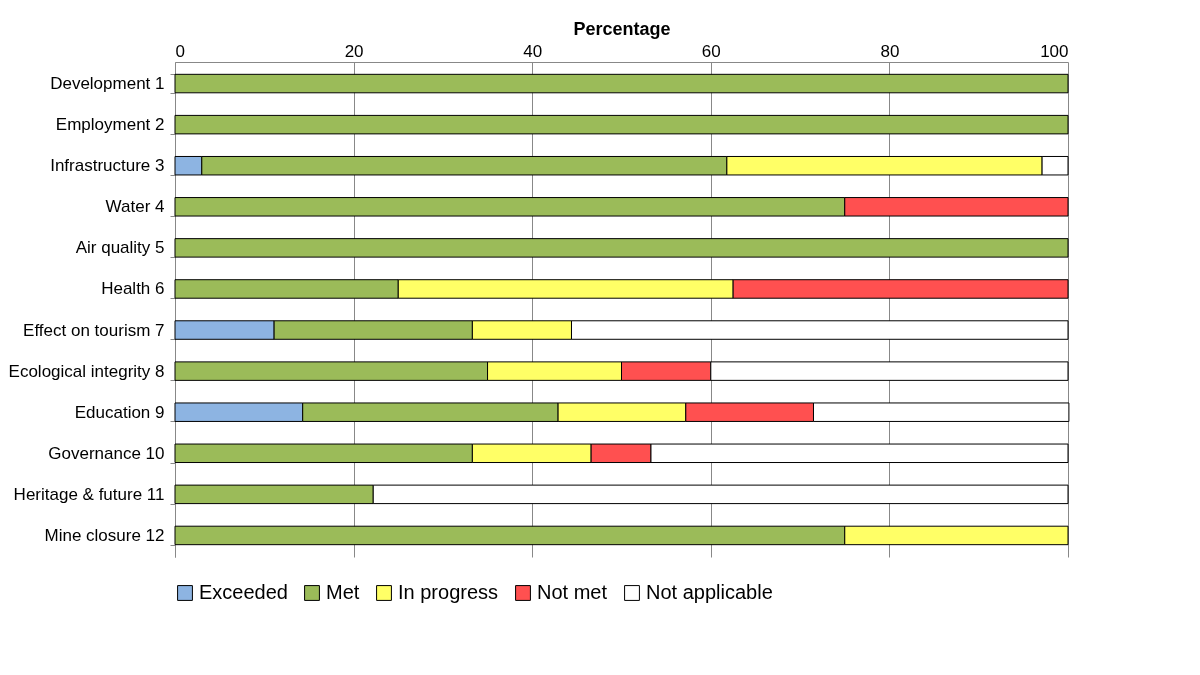  What do you see at coordinates (572, 592) in the screenshot?
I see `legend-label: Not met` at bounding box center [572, 592].